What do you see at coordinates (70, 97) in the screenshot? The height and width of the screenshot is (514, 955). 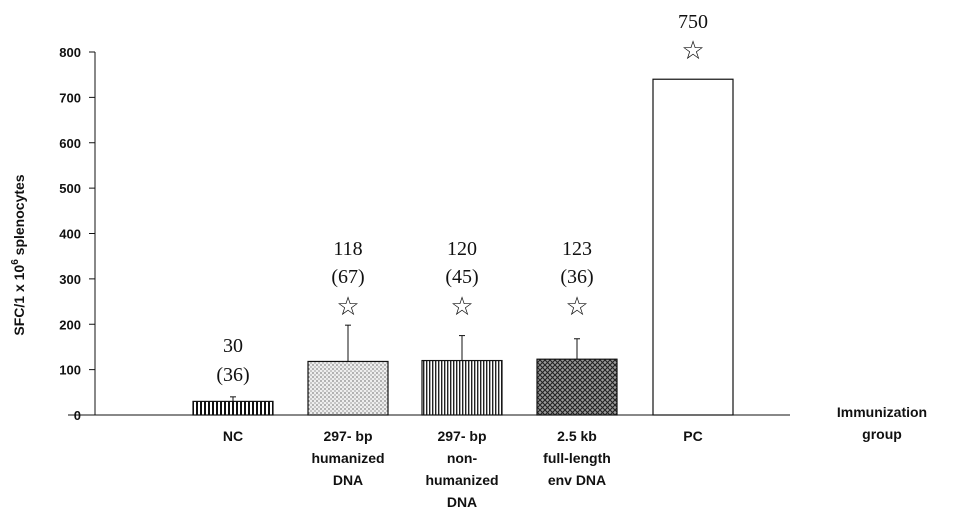 I see `y-tick-label: 700` at bounding box center [70, 97].